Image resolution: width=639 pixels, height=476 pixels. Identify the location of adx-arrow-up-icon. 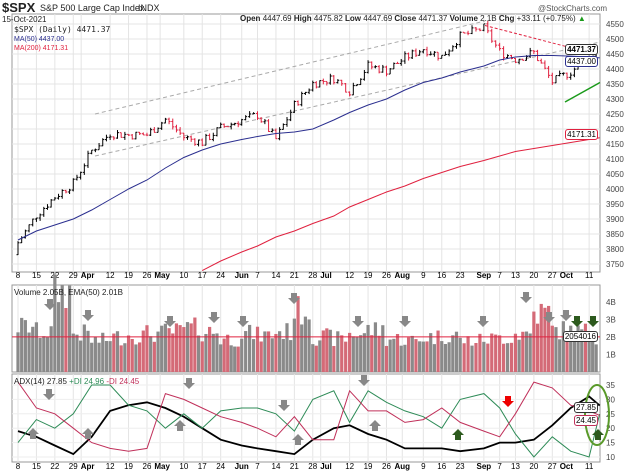
(88, 433).